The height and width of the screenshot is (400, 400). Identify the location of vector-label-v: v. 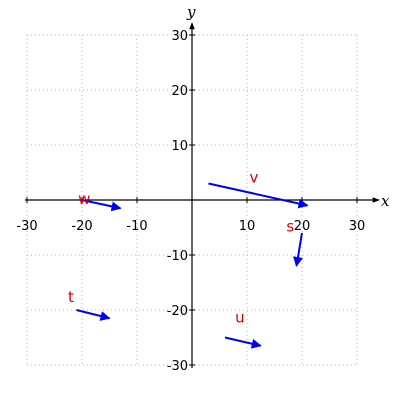
(254, 178).